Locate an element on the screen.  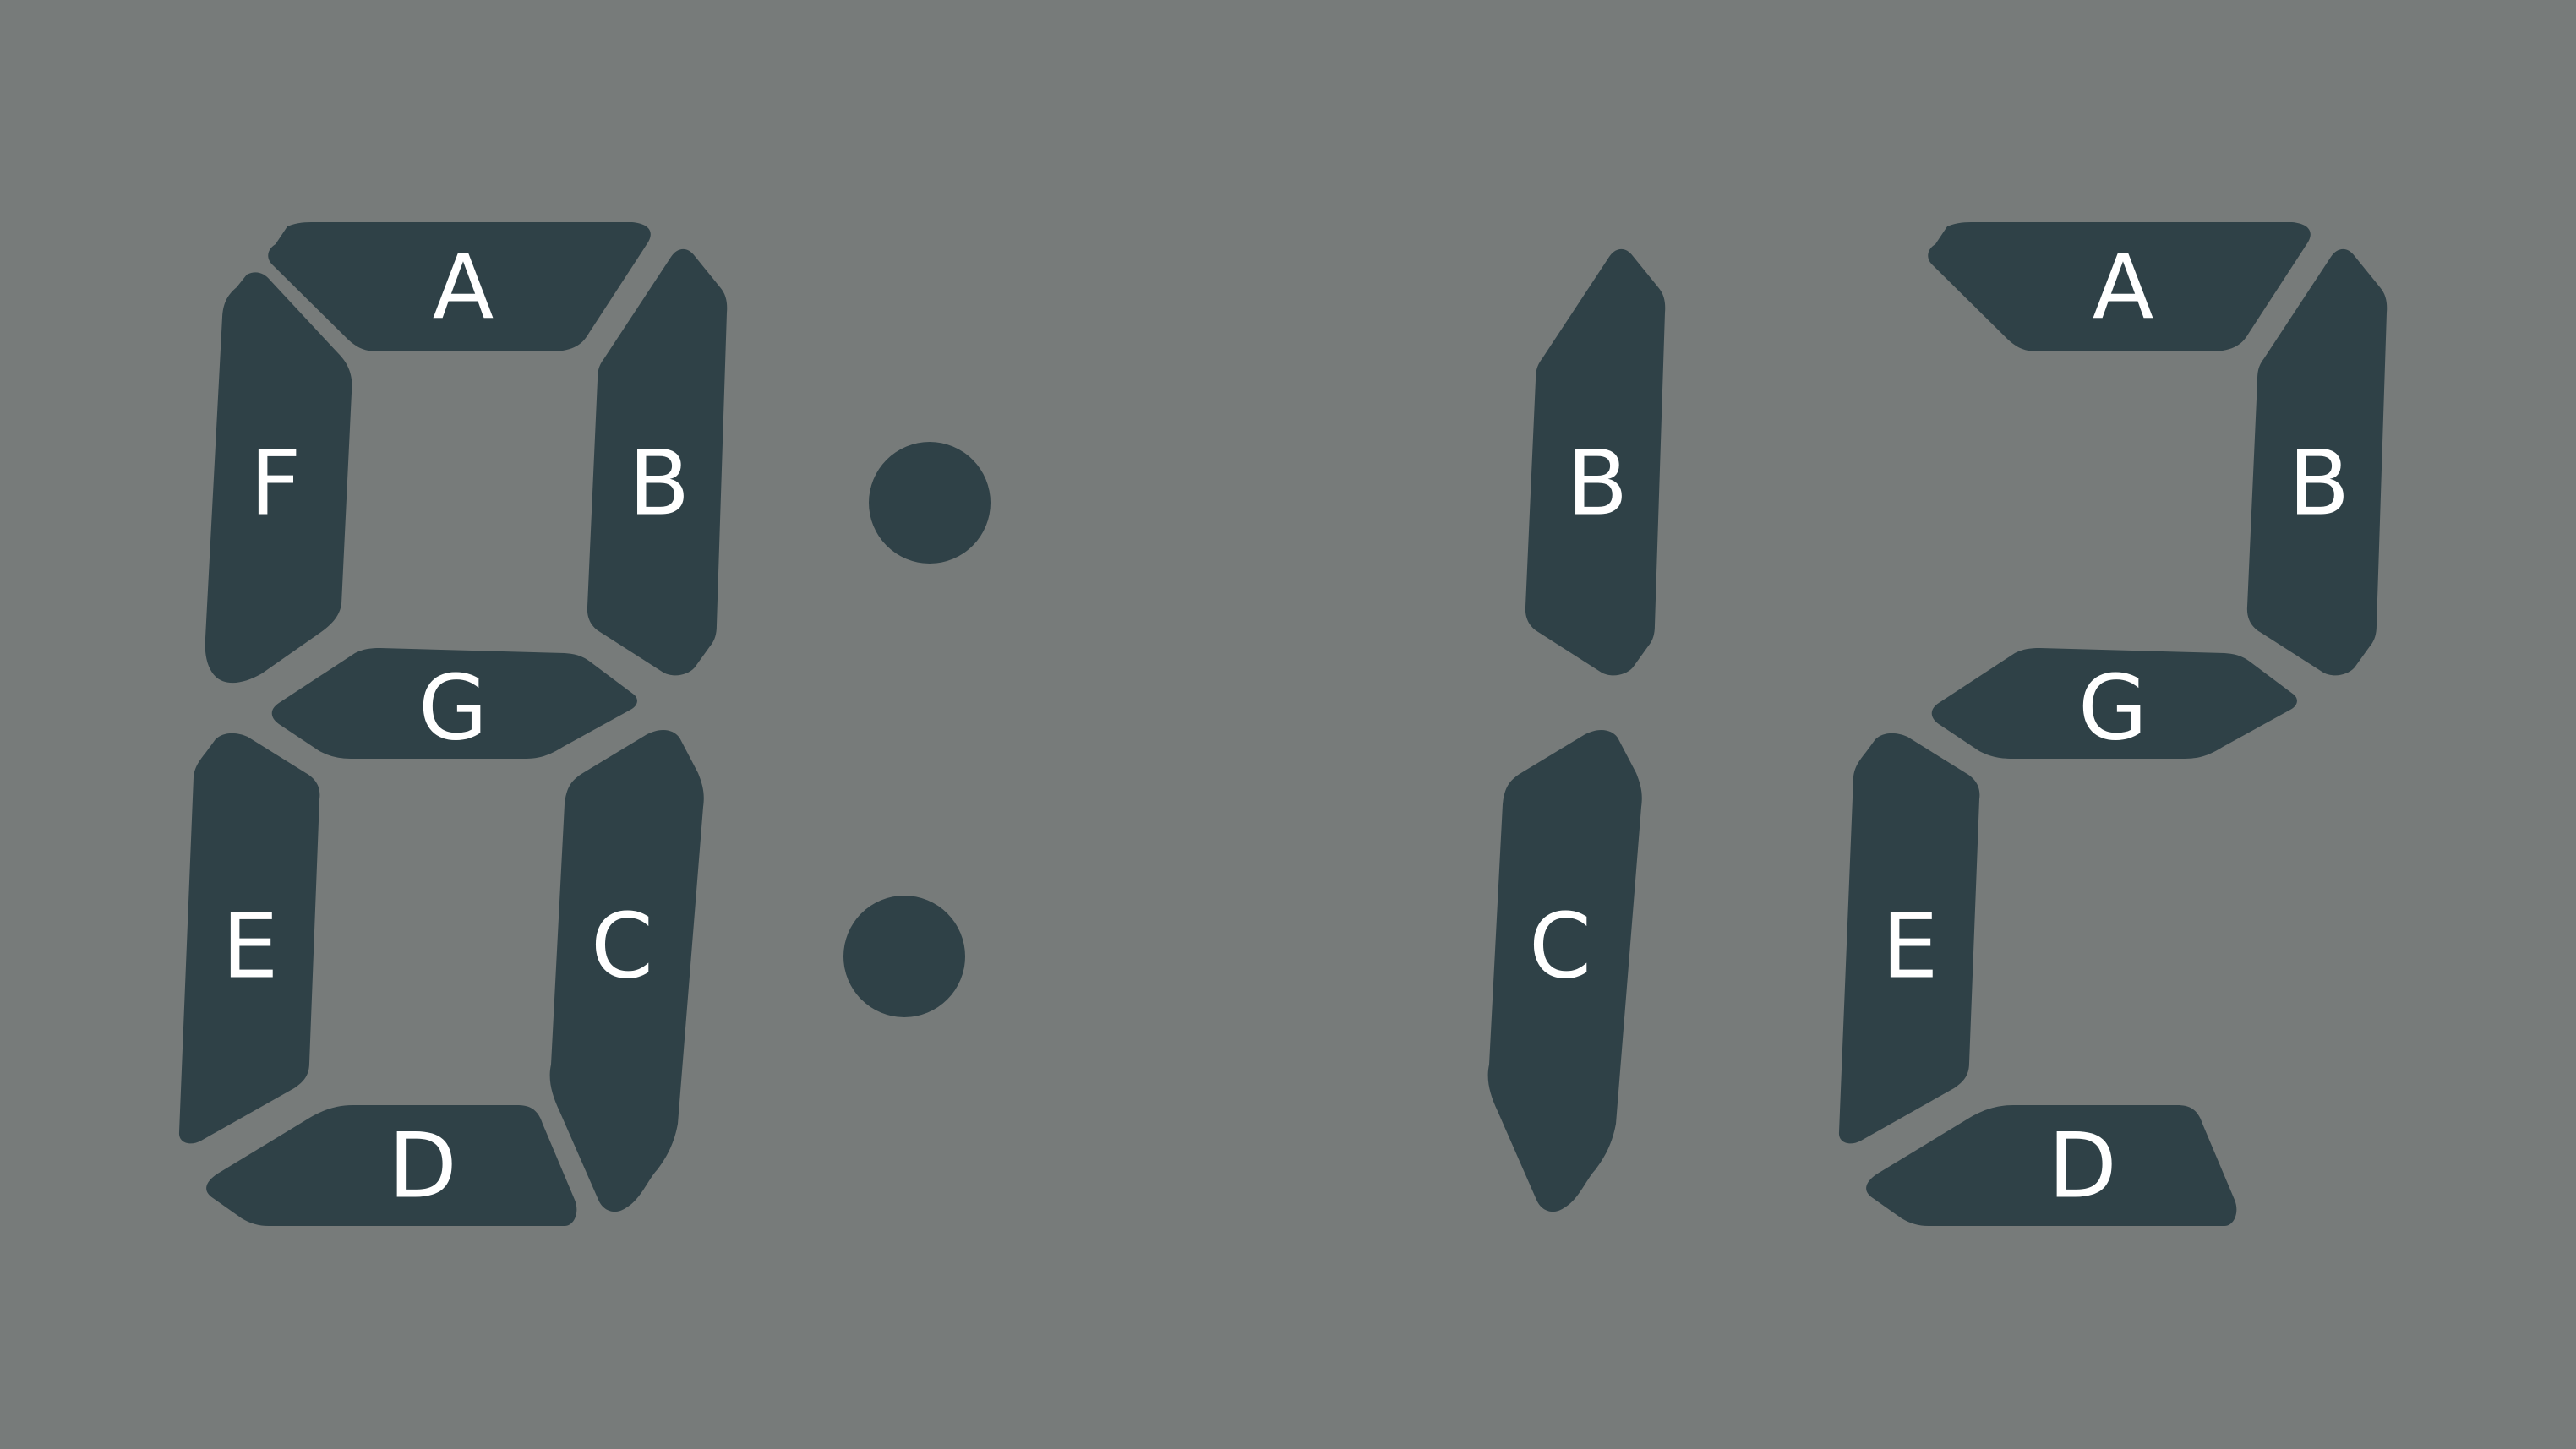
digit-right: A B G E D is located at coordinates (2113, 724).